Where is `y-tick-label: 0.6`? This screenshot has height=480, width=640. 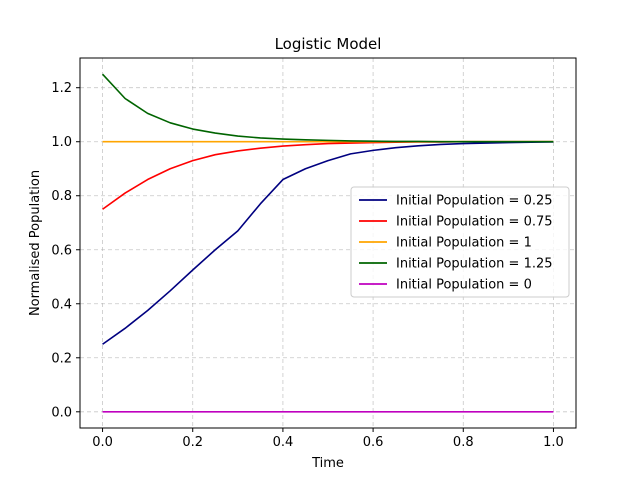
y-tick-label: 0.6 is located at coordinates (61, 250).